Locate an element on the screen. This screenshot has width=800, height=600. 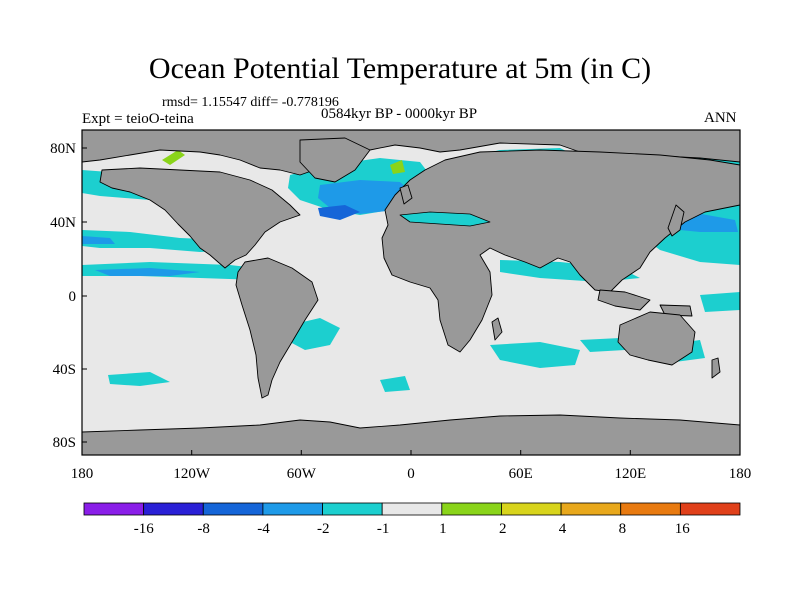
south-america is located at coordinates (277, 328).